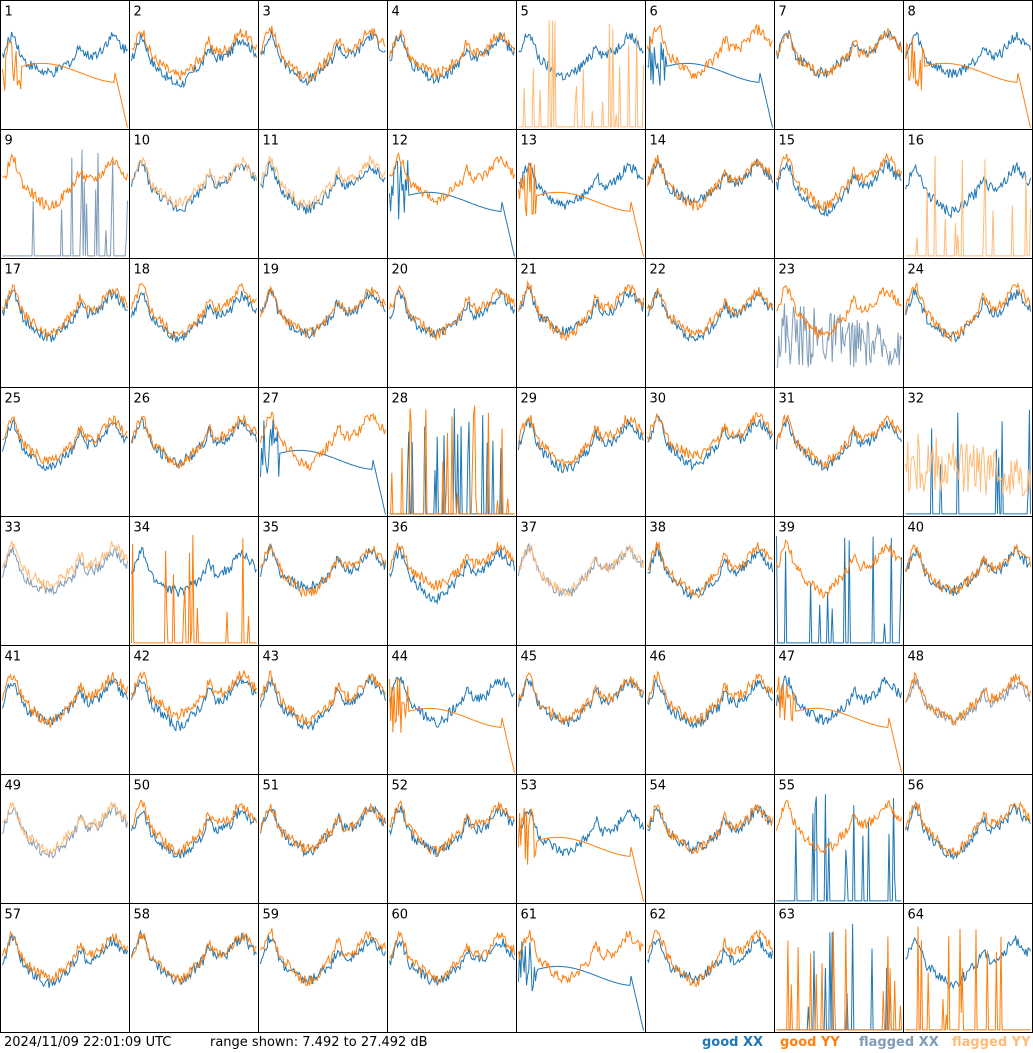 This screenshot has height=1053, width=1033. Describe the element at coordinates (733, 1042) in the screenshot. I see `legend-good-xx: good XX` at that location.